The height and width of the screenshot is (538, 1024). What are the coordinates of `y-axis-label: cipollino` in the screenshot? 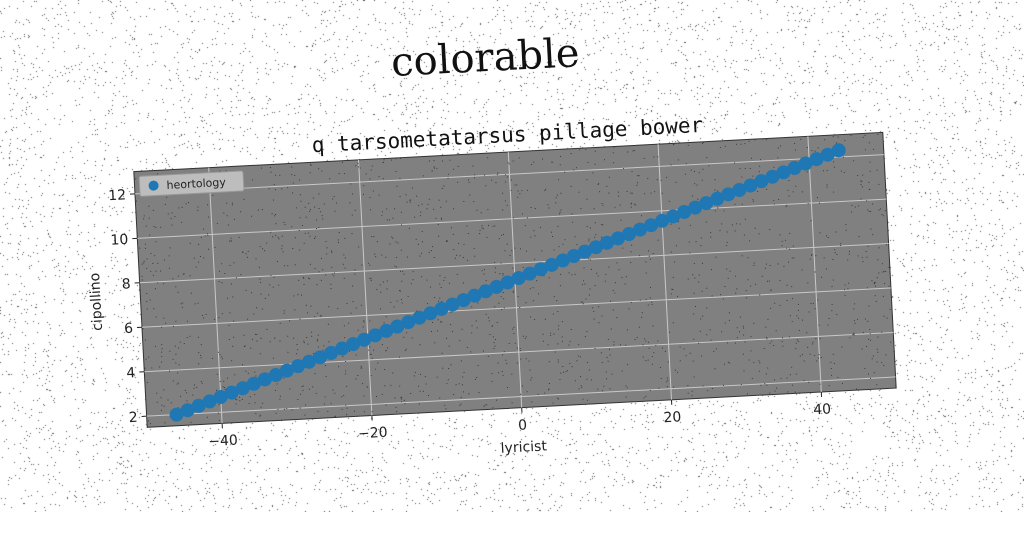 It's located at (96, 301).